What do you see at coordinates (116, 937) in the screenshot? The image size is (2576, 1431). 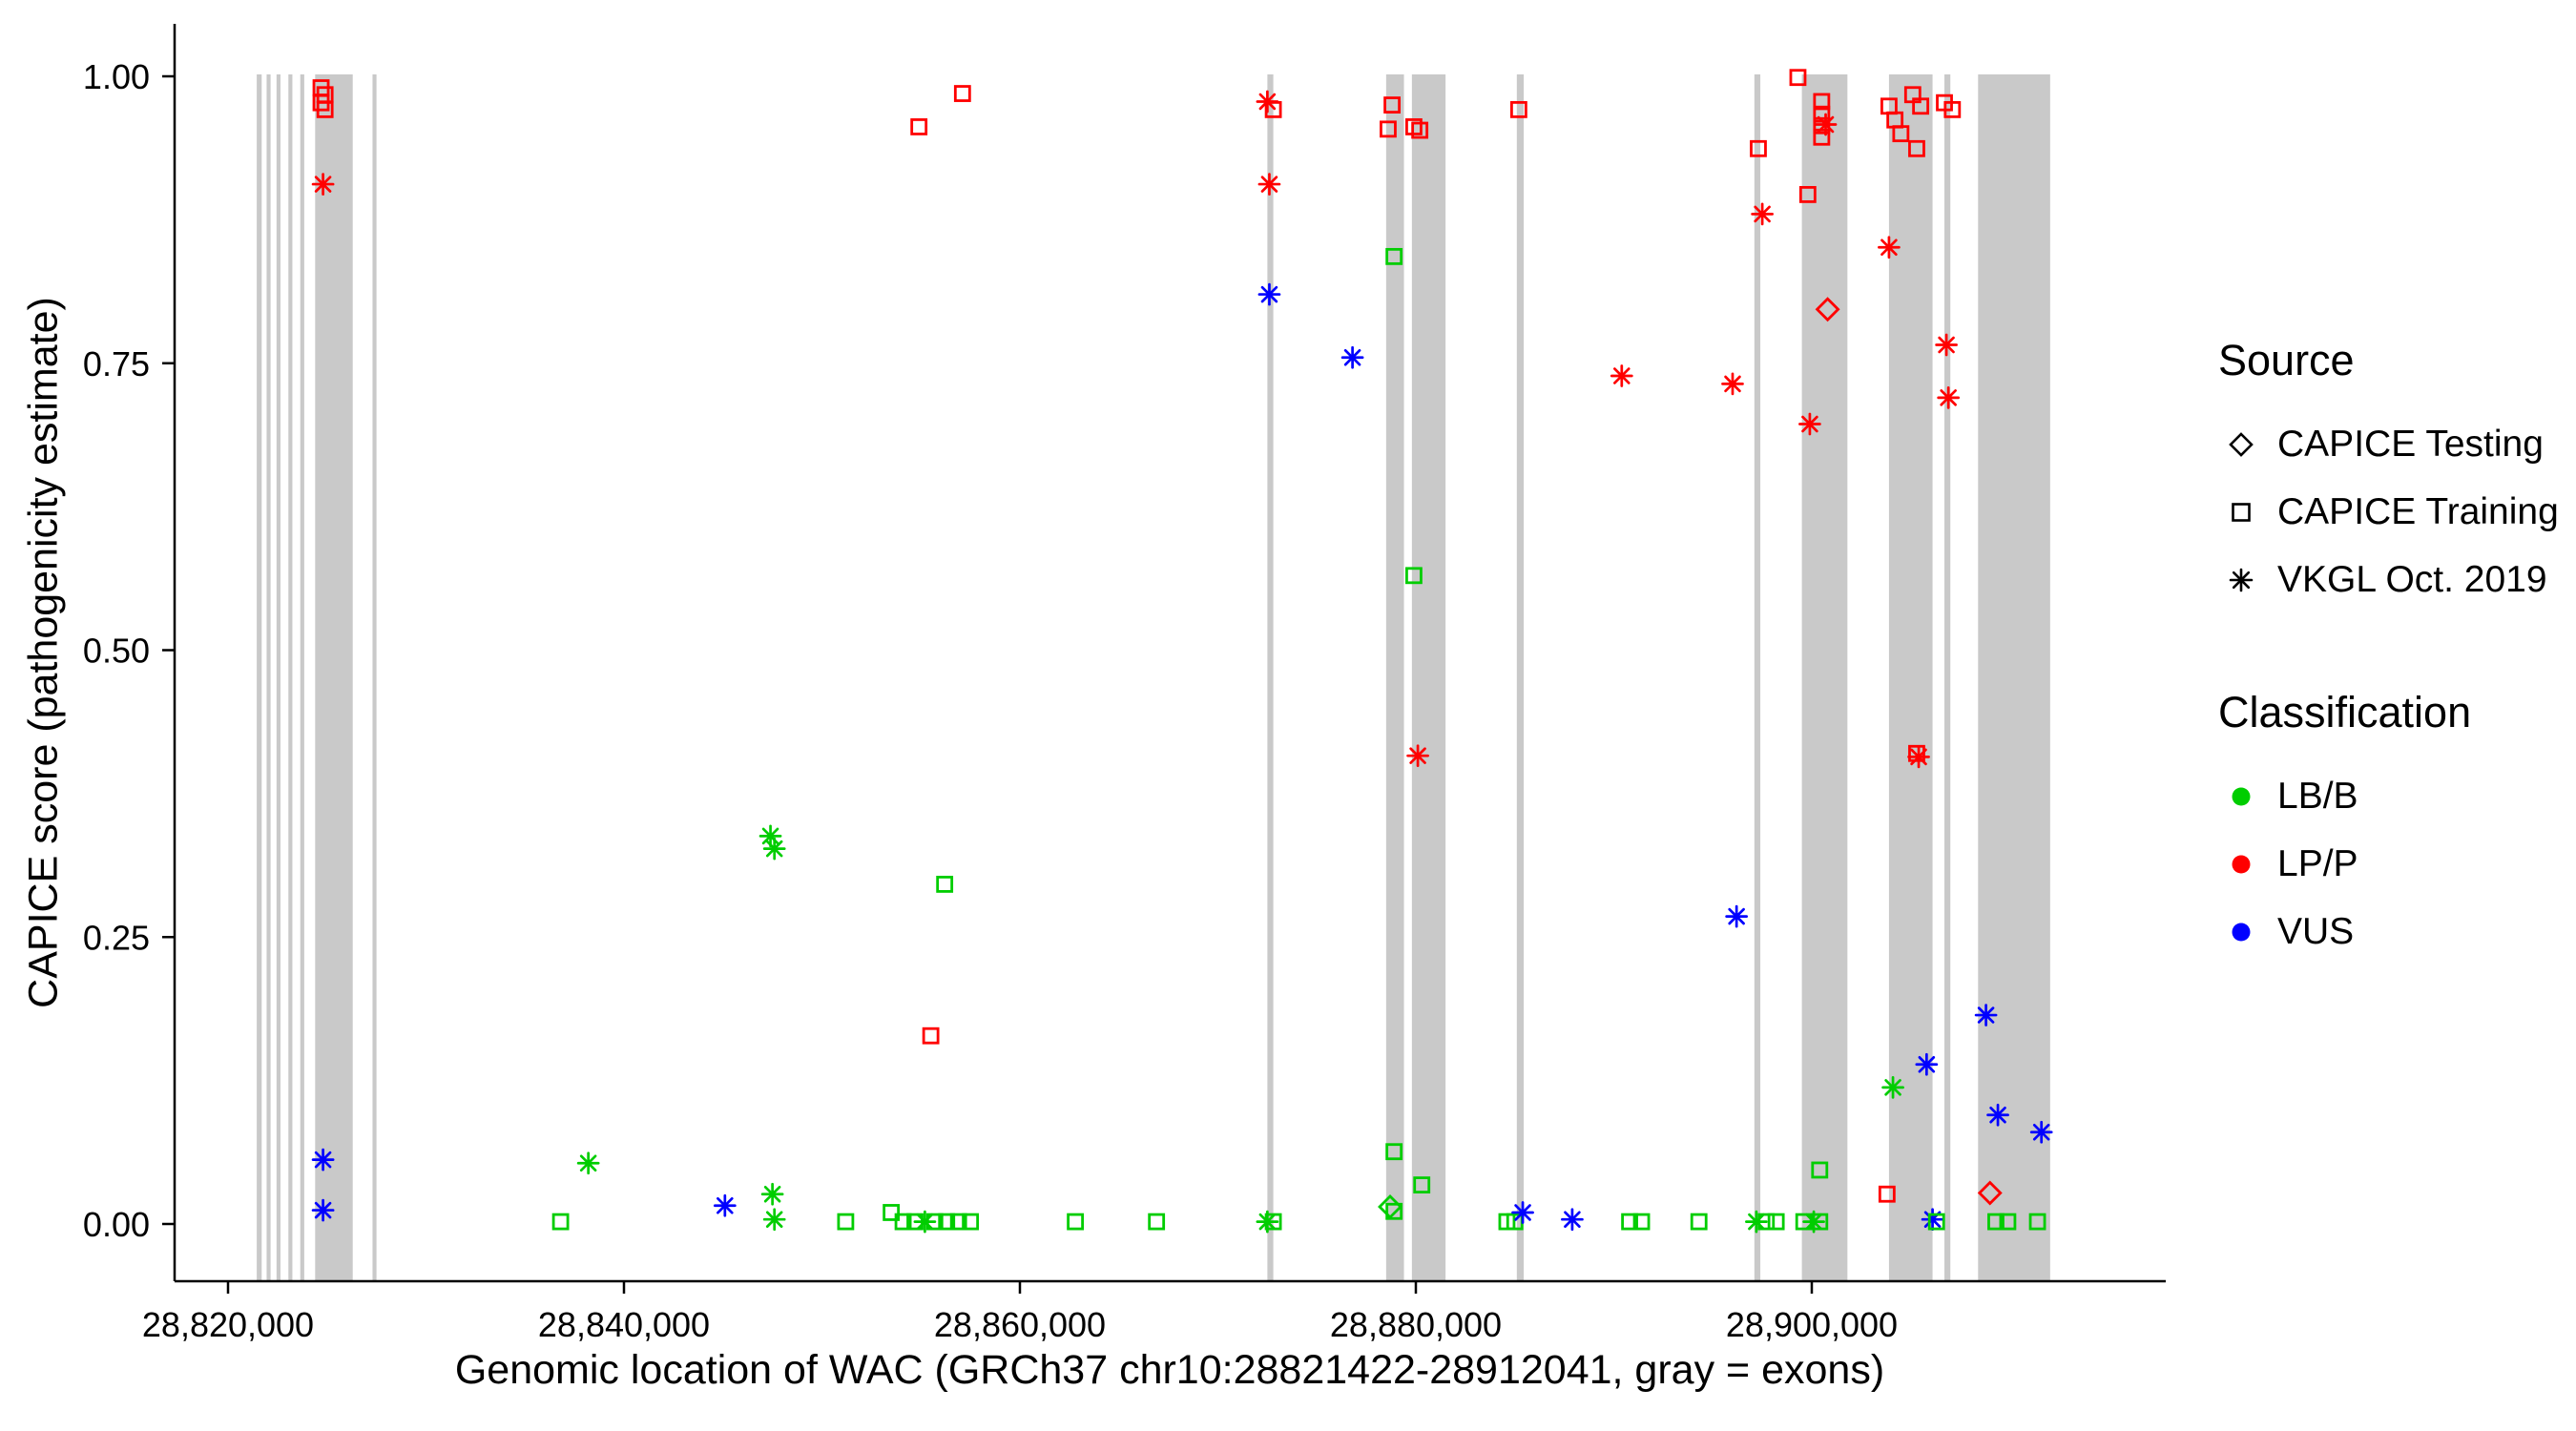 I see `y-tick-label: 0.25` at bounding box center [116, 937].